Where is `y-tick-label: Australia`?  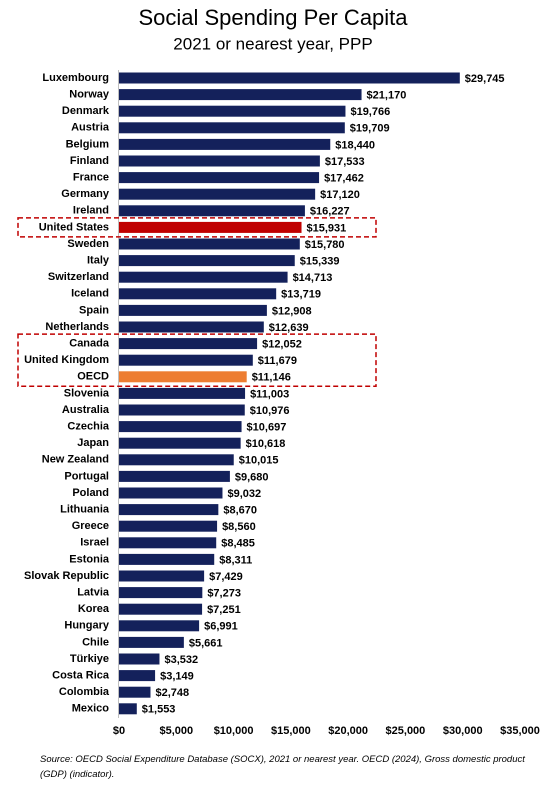
y-tick-label: Australia is located at coordinates (86, 410).